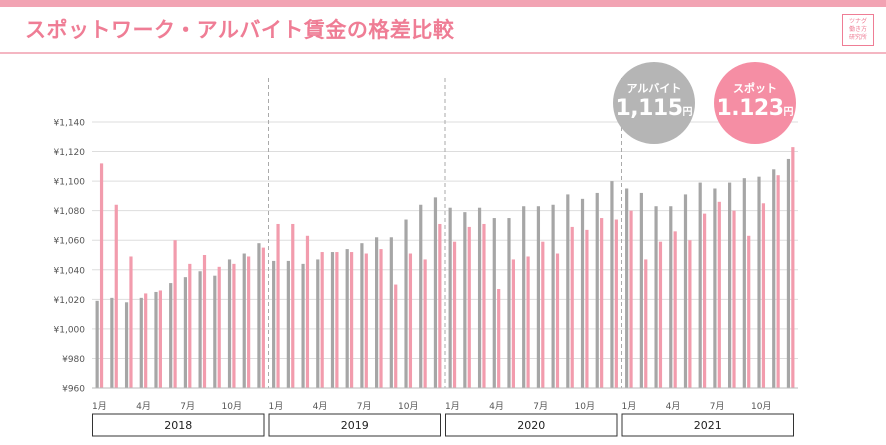 The image size is (886, 445). Describe the element at coordinates (73, 390) in the screenshot. I see `y-tick-label: ¥960` at that location.